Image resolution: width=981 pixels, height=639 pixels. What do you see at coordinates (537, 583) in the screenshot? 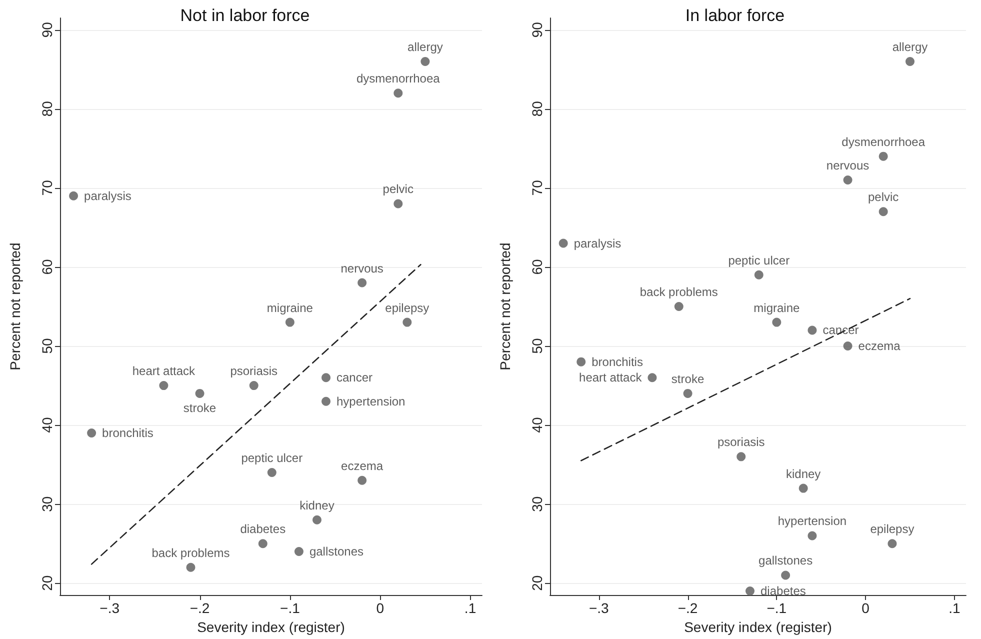
I see `y-tick-label: 20` at bounding box center [537, 583].